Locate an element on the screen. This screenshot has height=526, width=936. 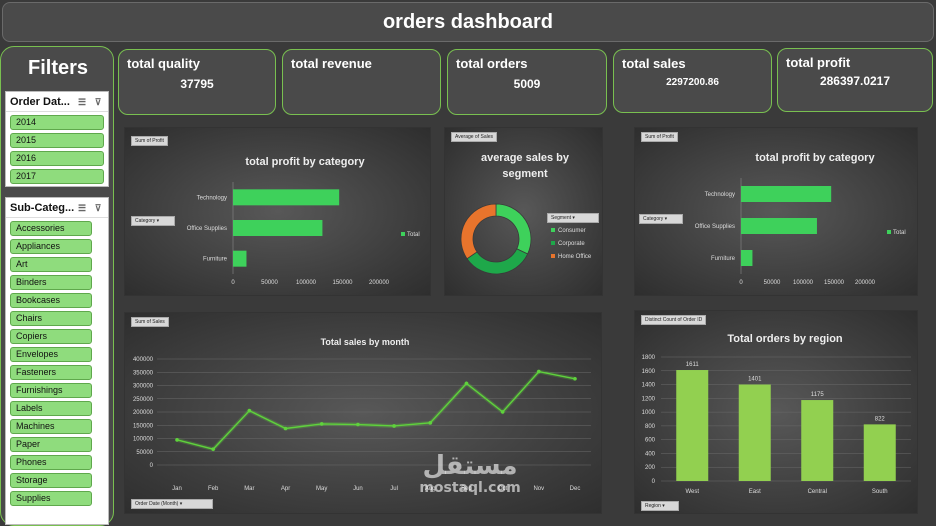
slicer-item-phones: Phones is located at coordinates (51, 462).